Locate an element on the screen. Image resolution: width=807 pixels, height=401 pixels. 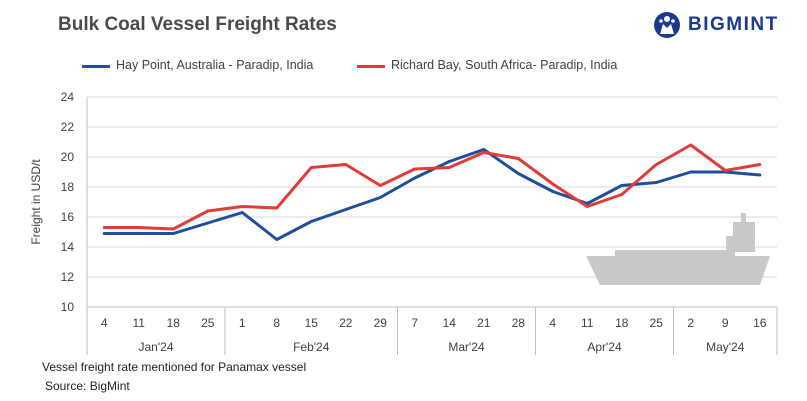
y-tick-label: 24 is located at coordinates (68, 97).